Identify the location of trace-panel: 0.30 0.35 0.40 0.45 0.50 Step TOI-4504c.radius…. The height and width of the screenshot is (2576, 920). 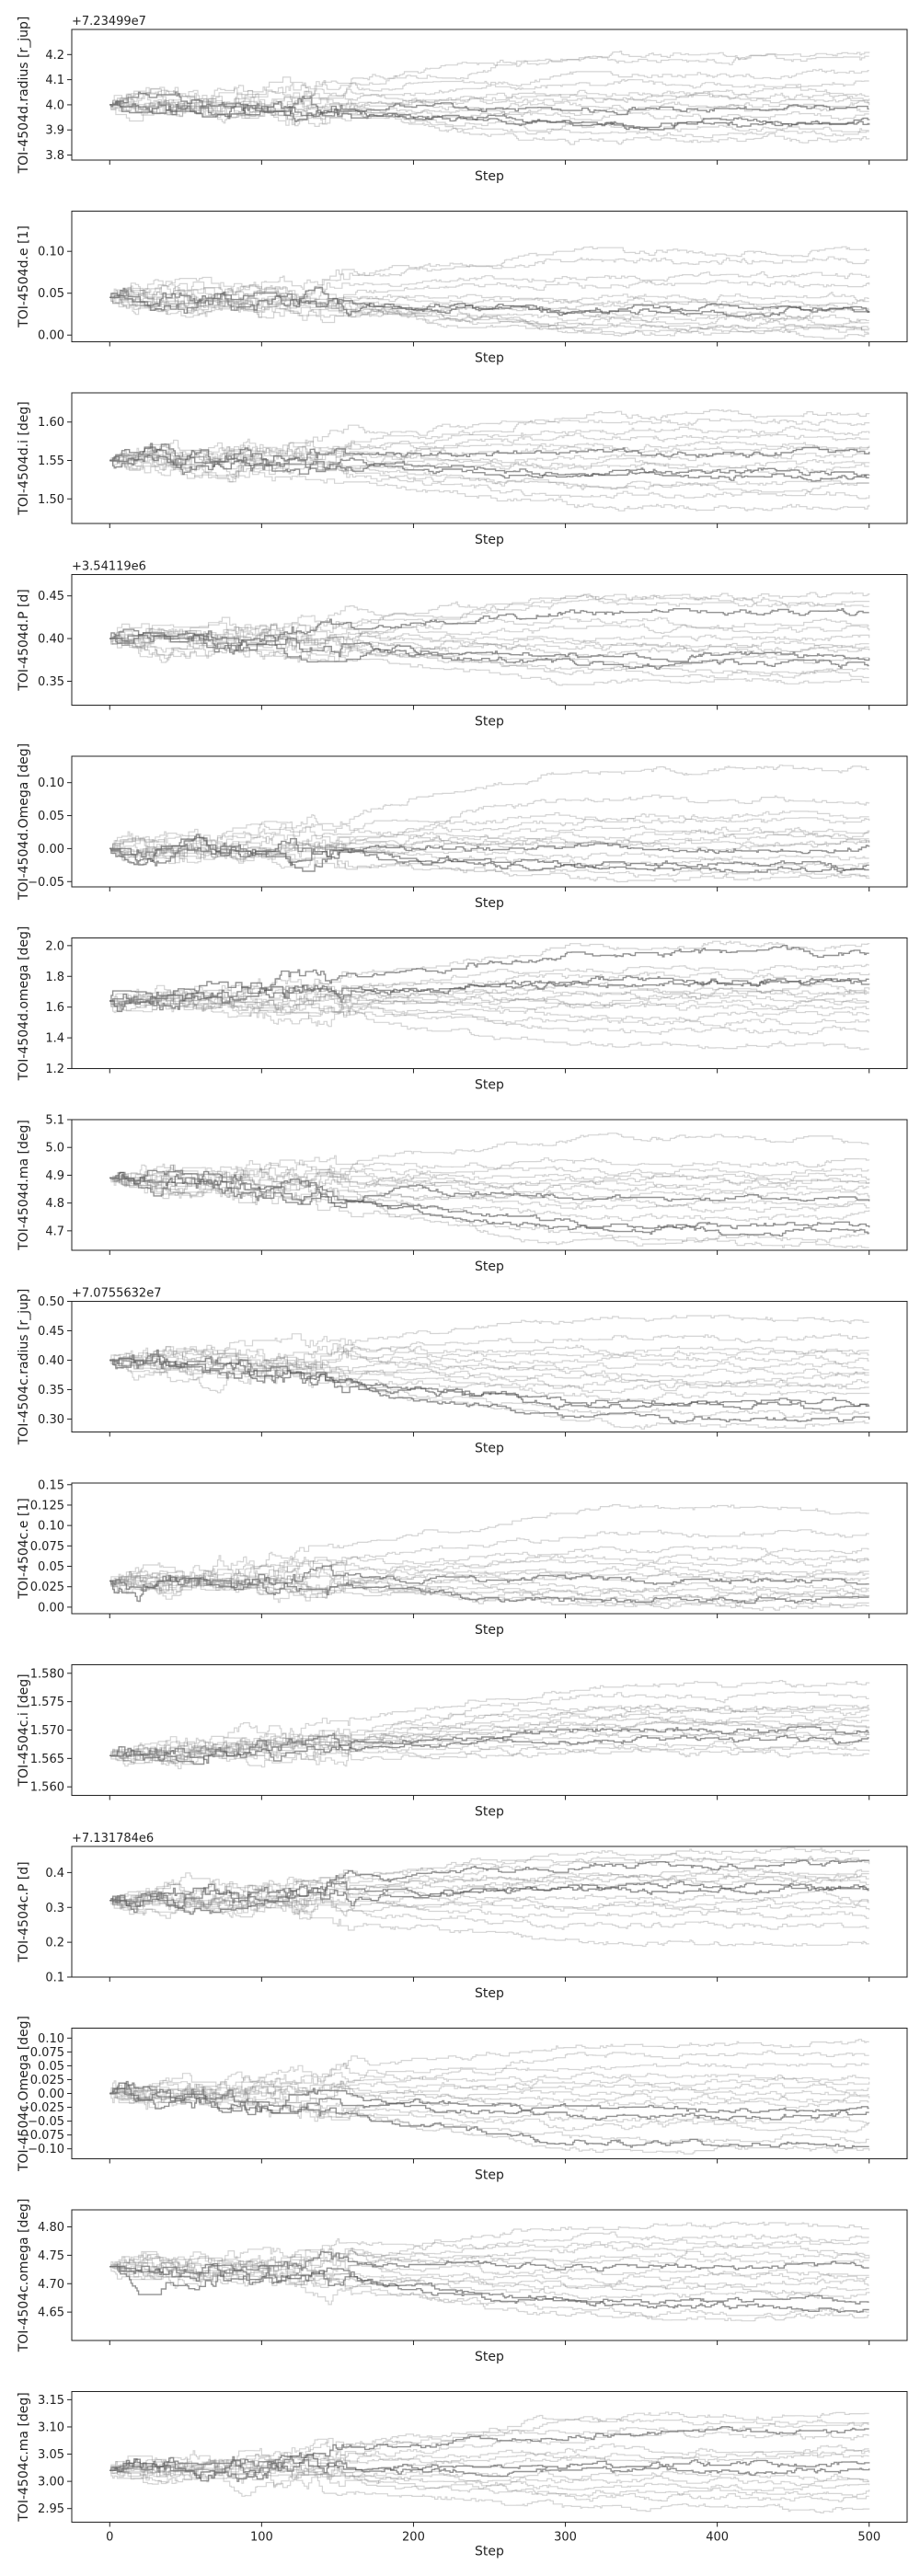
(462, 1371).